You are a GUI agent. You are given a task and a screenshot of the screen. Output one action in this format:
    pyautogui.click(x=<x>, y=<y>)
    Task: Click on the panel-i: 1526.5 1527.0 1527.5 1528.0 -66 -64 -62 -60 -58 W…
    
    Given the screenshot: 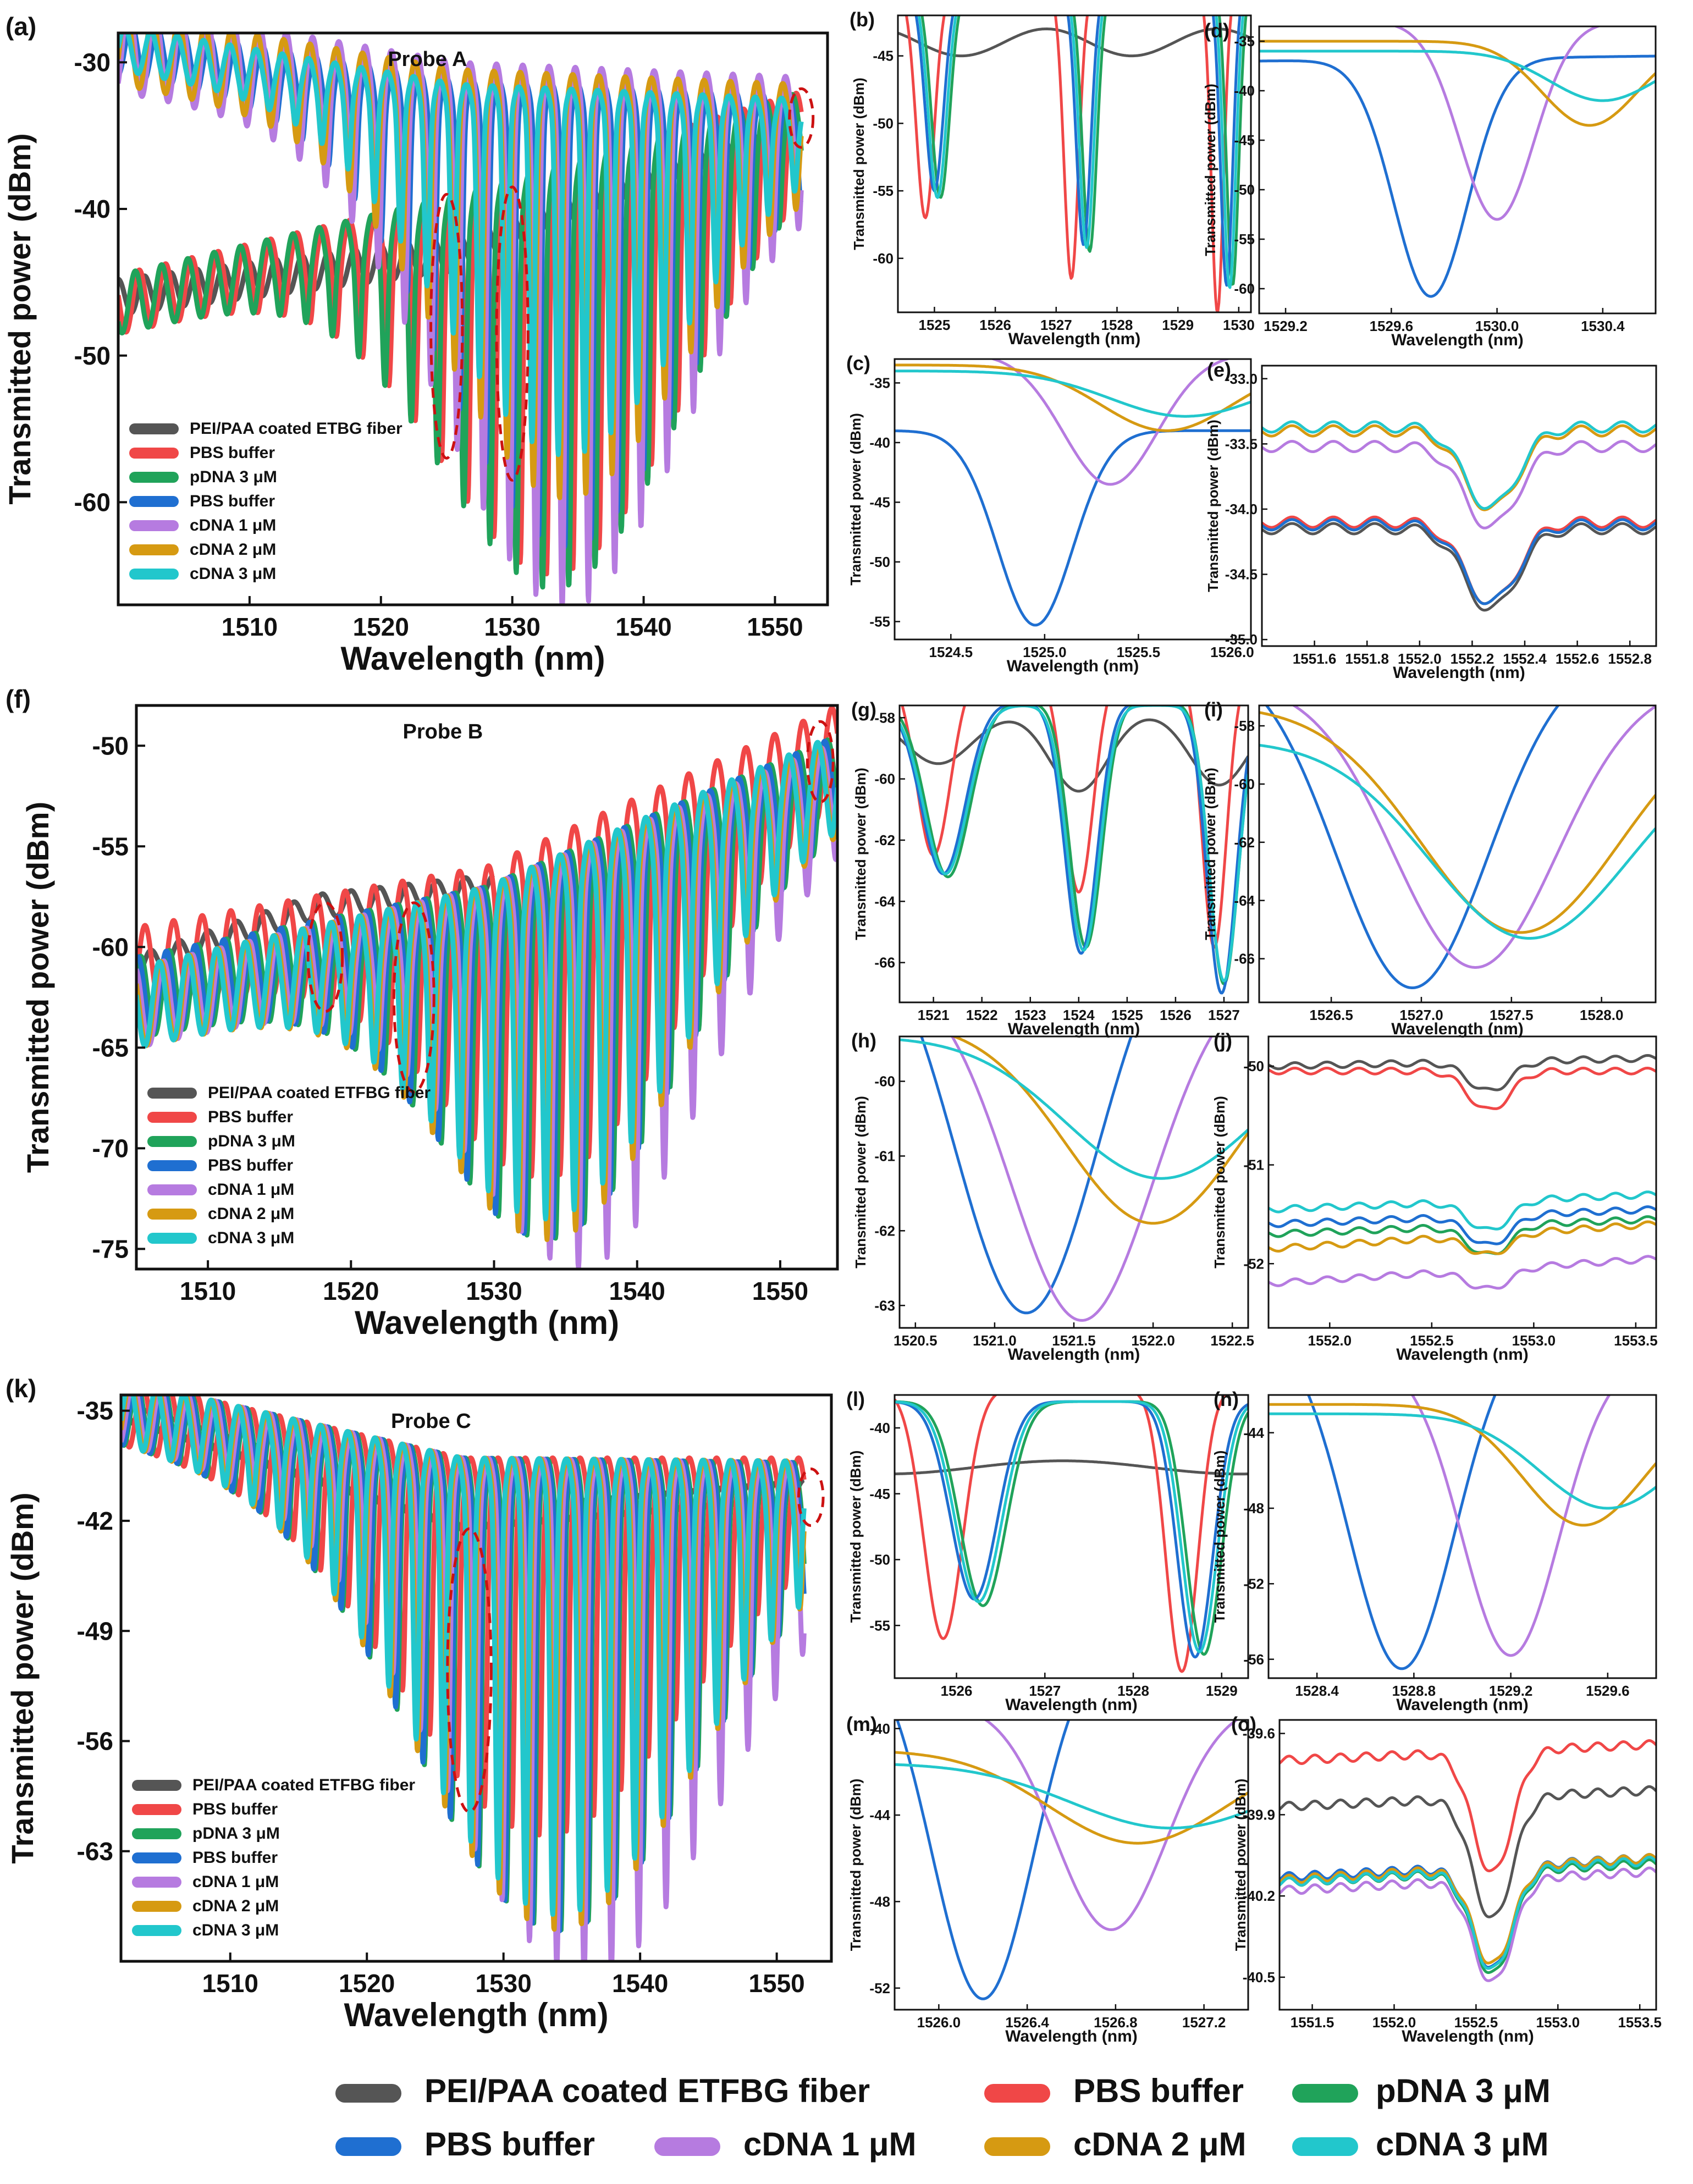 What is the action you would take?
    pyautogui.click(x=1429, y=868)
    